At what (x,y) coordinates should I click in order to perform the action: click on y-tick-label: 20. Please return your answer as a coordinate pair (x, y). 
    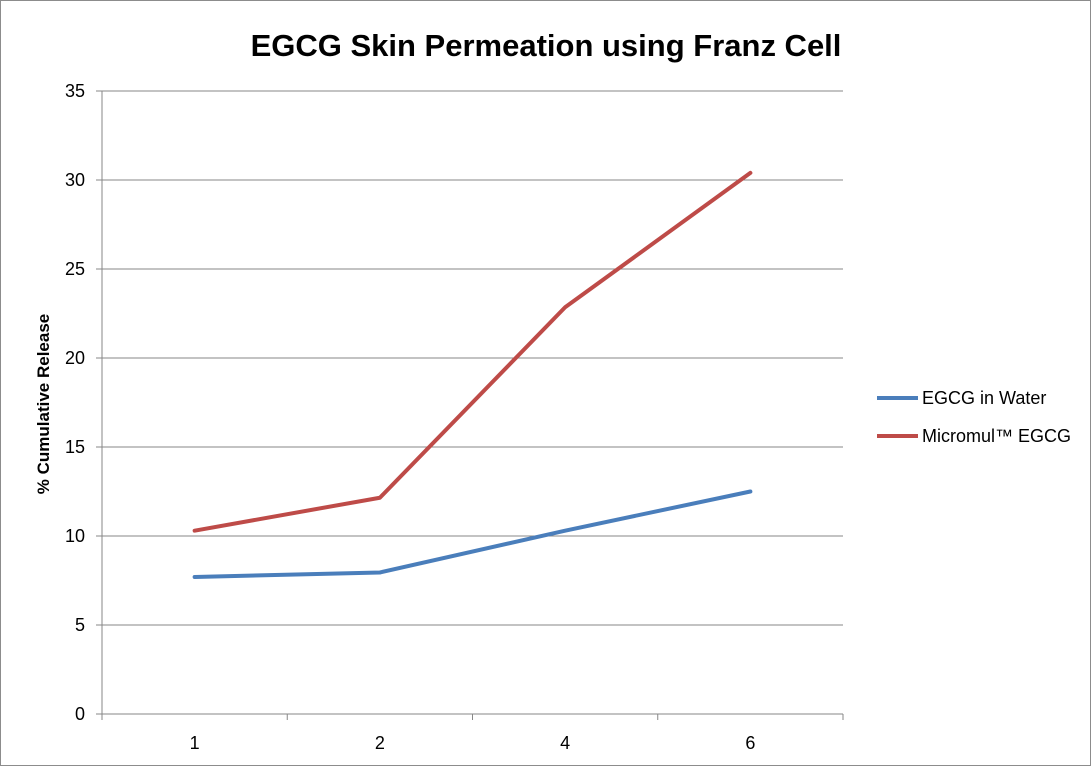
    Looking at the image, I should click on (75, 358).